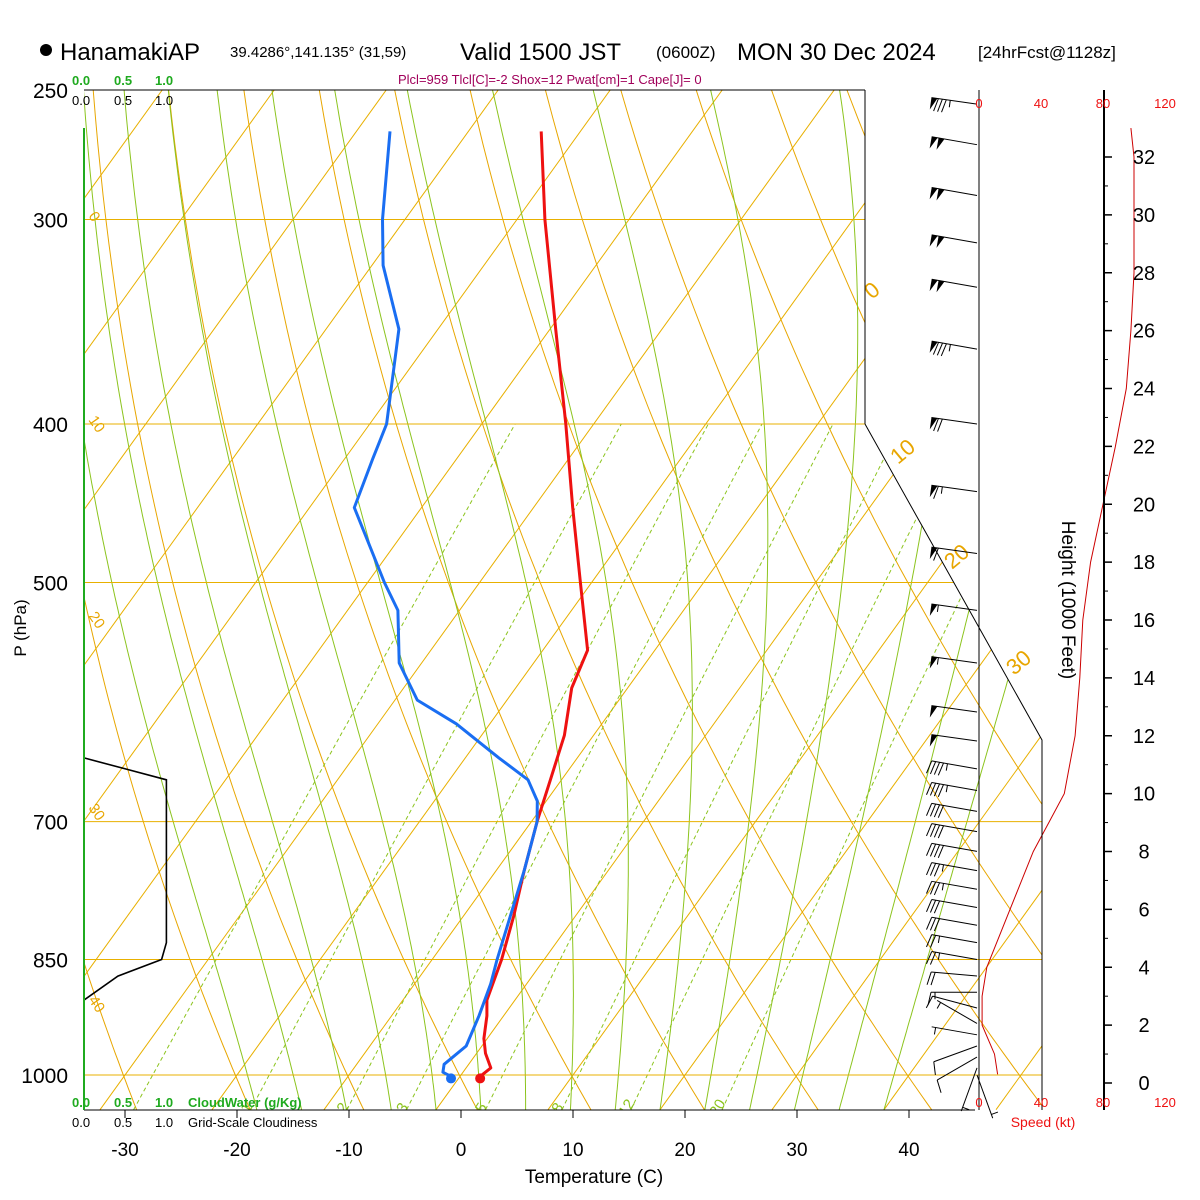 The image size is (1200, 1200). Describe the element at coordinates (1144, 332) in the screenshot. I see `height-tick-label: 26` at that location.